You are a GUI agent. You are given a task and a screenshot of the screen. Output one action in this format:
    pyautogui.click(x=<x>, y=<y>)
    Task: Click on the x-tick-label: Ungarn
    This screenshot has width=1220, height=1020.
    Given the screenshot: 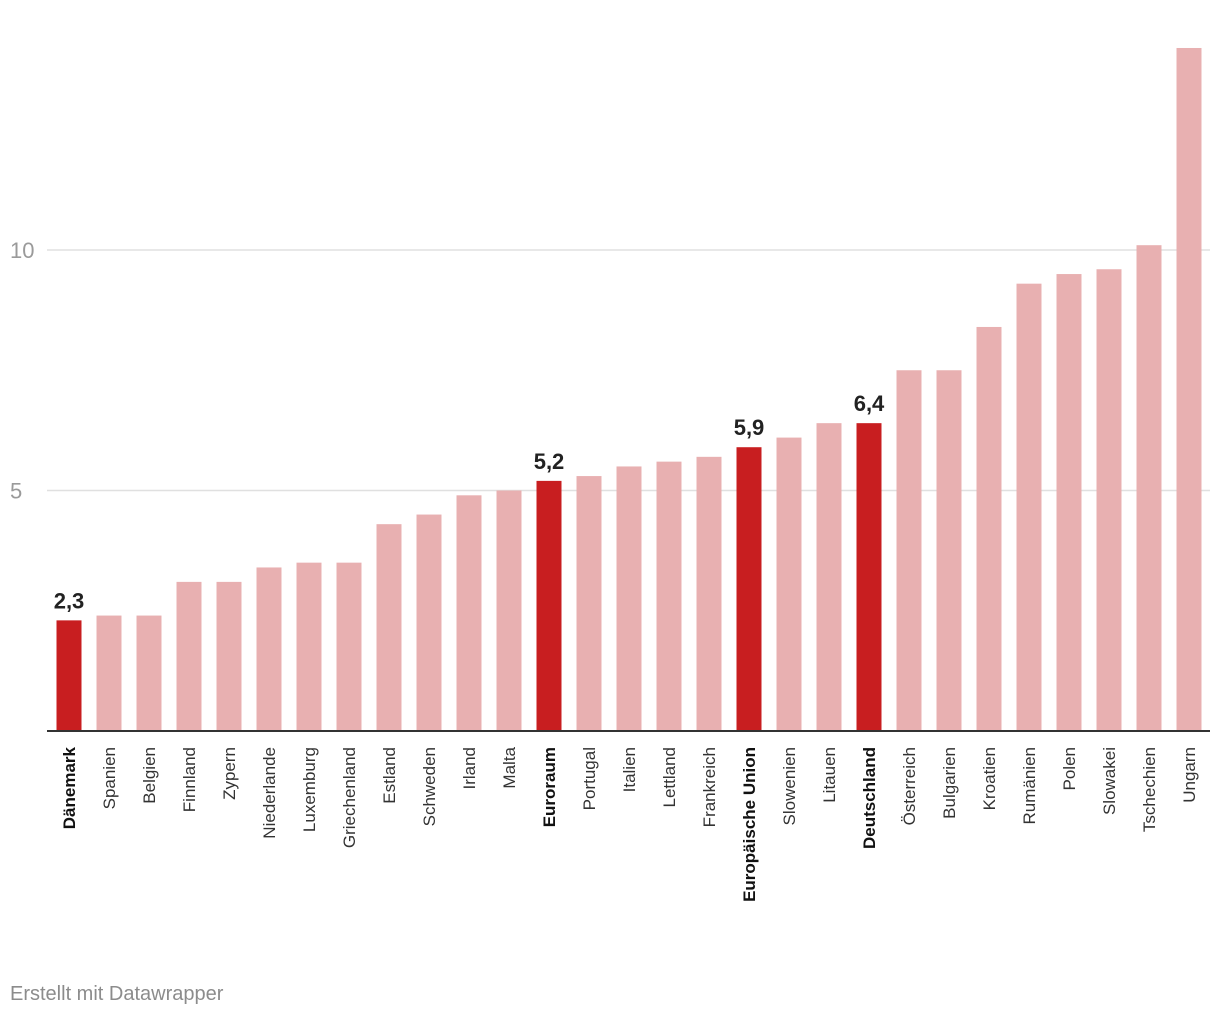 What is the action you would take?
    pyautogui.click(x=1189, y=775)
    